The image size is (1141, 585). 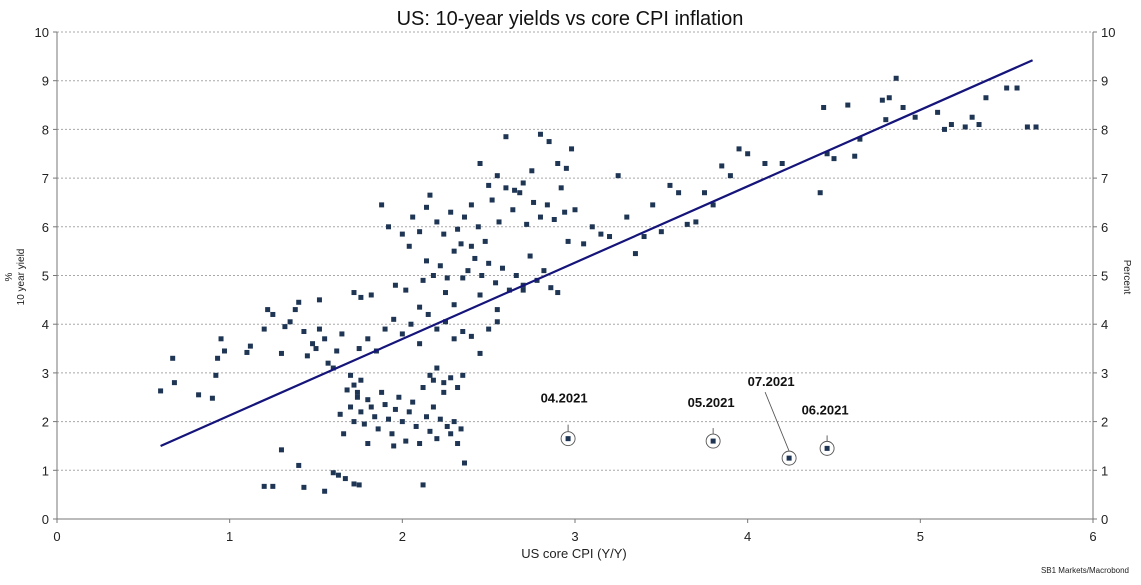 I want to click on y-tick-label-left: 6, so click(x=45, y=227).